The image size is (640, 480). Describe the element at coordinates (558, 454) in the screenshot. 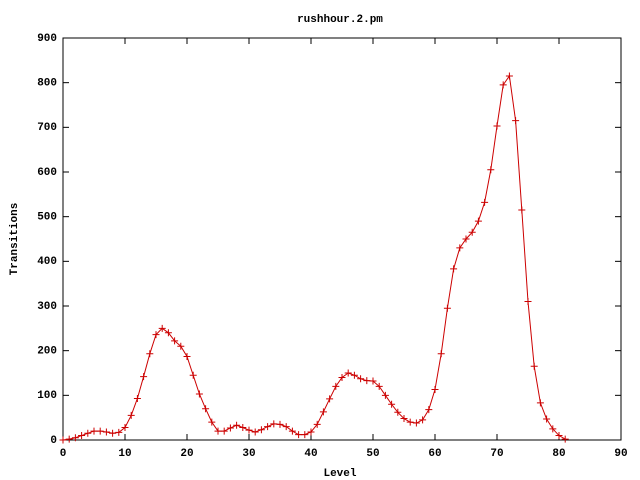

I see `x-tick-label: 80` at that location.